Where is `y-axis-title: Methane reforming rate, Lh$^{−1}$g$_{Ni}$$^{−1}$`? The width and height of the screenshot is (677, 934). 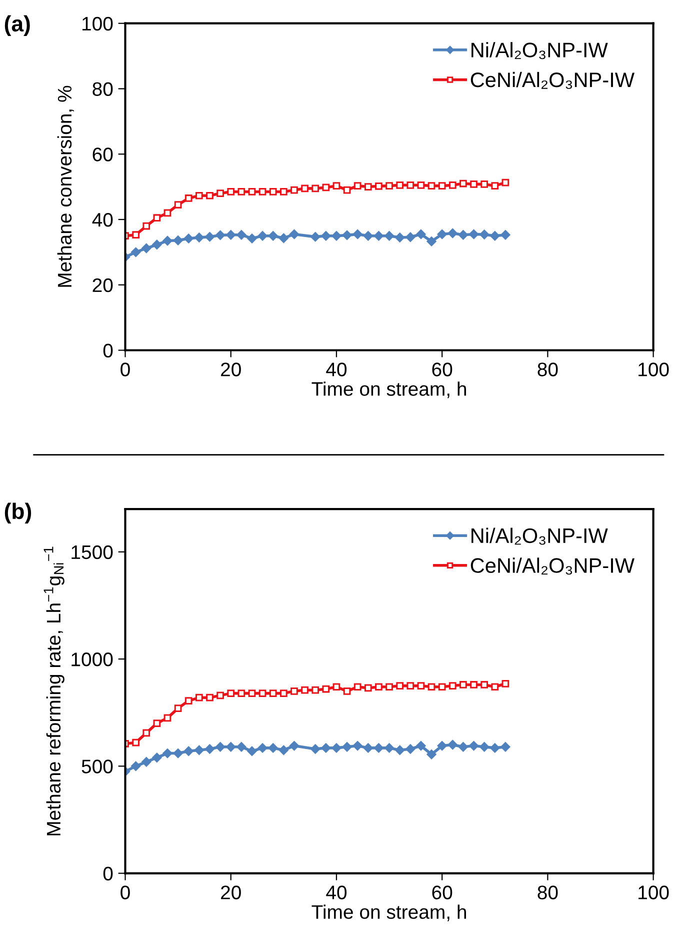 y-axis-title: Methane reforming rate, Lh$^{−1}$g$_{Ni}$$^{−1}$ is located at coordinates (54, 691).